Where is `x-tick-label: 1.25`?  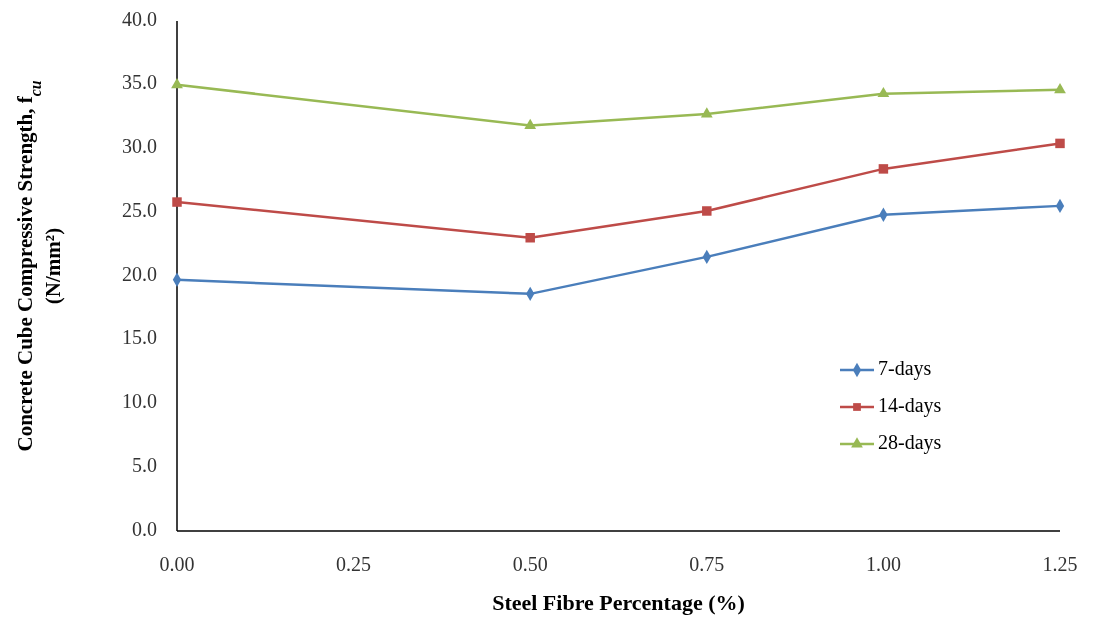
x-tick-label: 1.25 is located at coordinates (1060, 564).